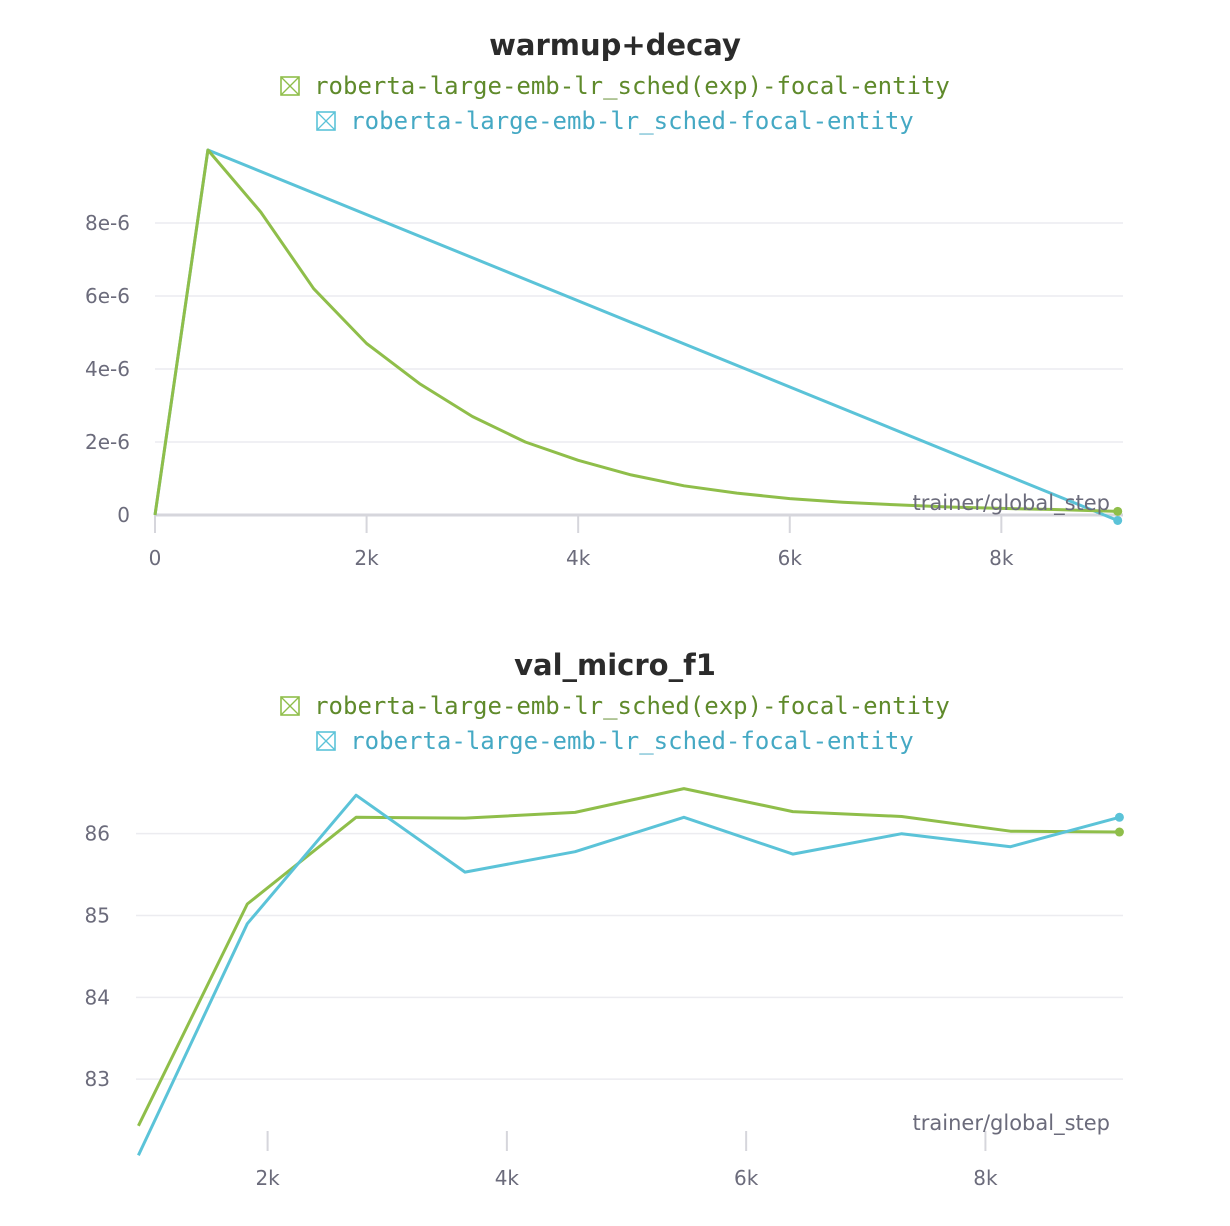 This screenshot has width=1230, height=1226. What do you see at coordinates (97, 915) in the screenshot?
I see `y-tick-label: 85` at bounding box center [97, 915].